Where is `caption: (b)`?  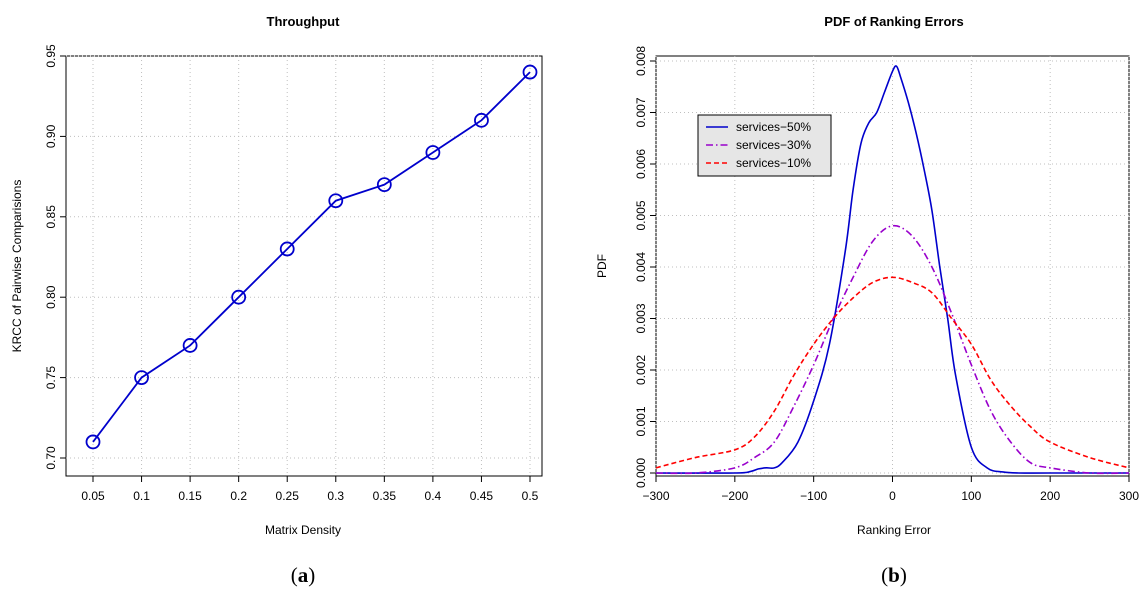
caption: (b) is located at coordinates (894, 575).